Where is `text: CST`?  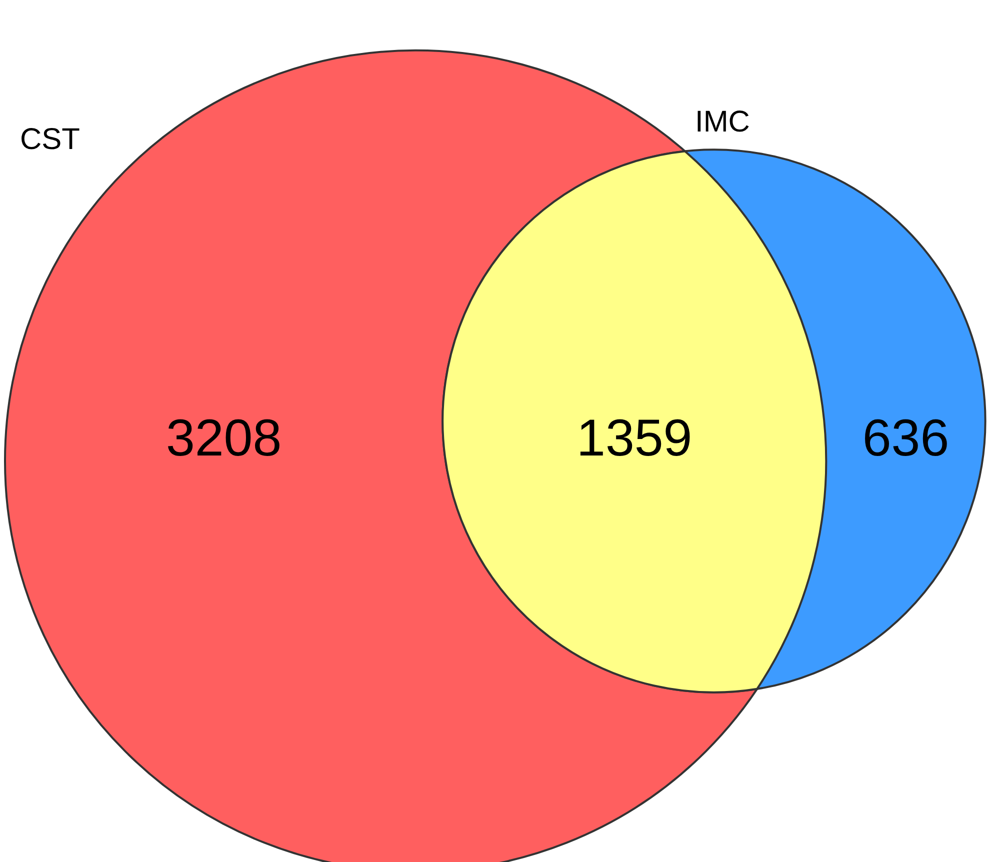 text: CST is located at coordinates (50, 139).